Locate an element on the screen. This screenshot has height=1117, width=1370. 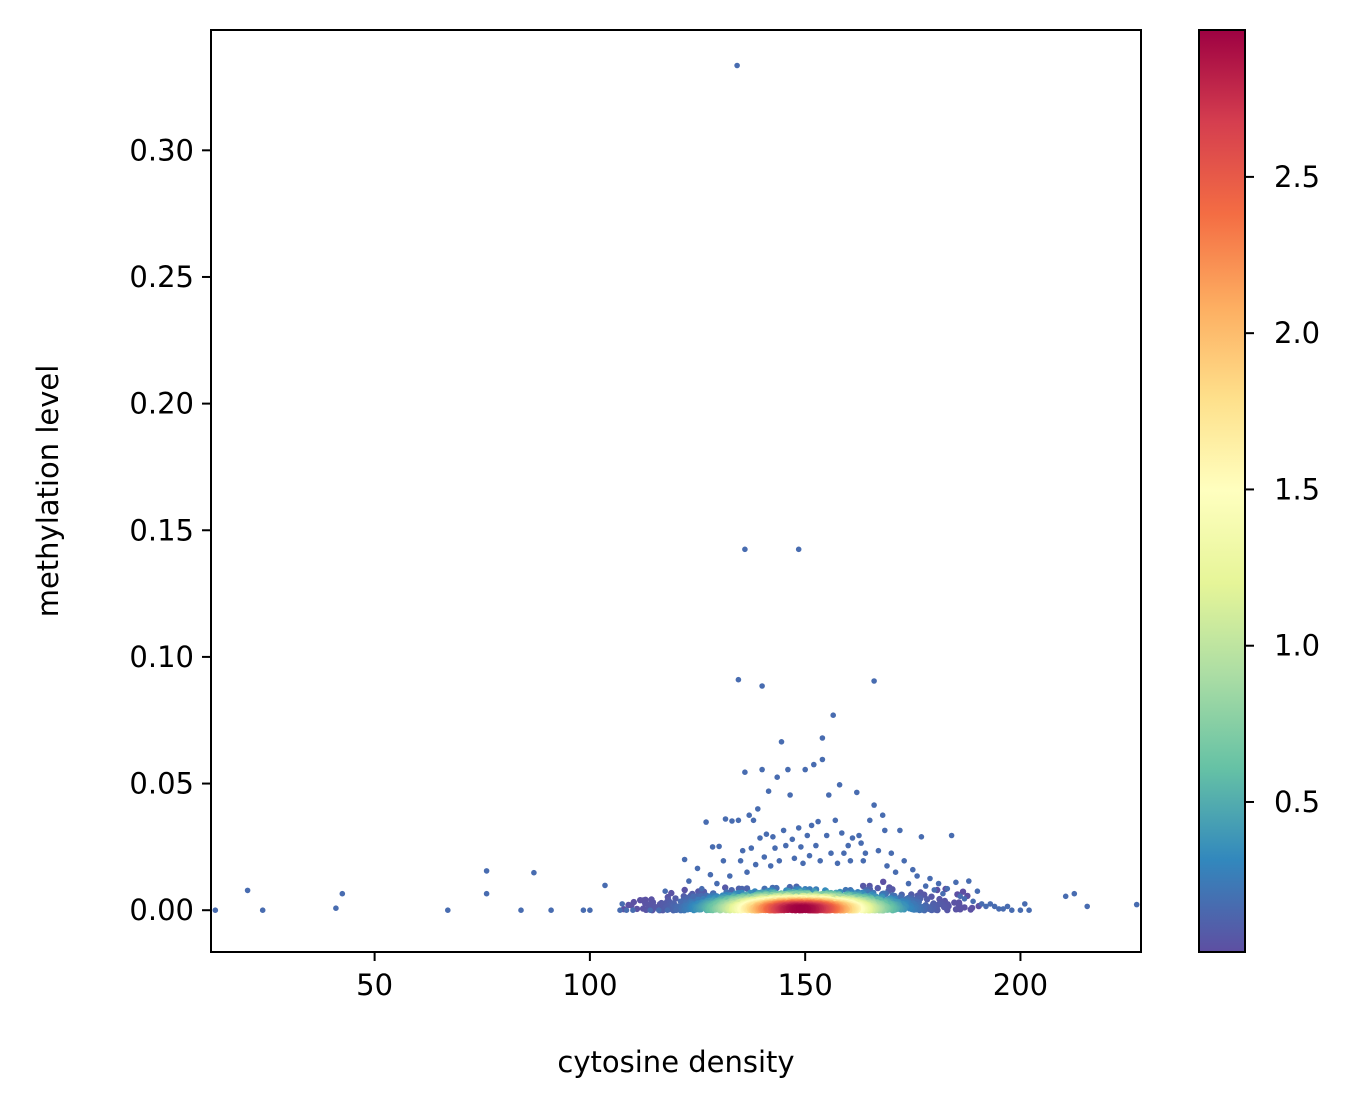
colorbar-tick-label: 1.0 is located at coordinates (1297, 646).